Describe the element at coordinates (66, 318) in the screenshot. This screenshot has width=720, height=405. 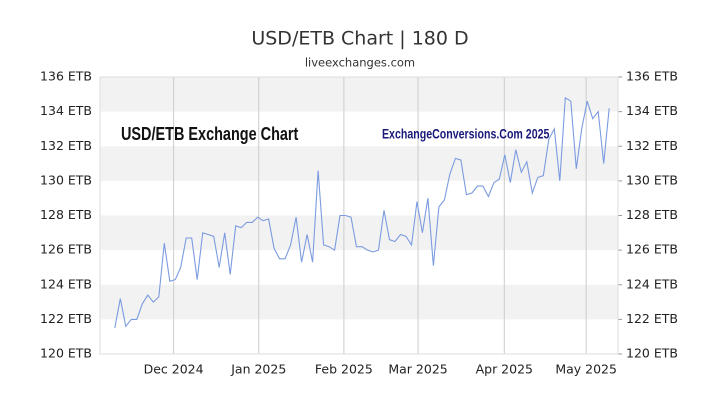
I see `y-tick-label: 122 ETB` at that location.